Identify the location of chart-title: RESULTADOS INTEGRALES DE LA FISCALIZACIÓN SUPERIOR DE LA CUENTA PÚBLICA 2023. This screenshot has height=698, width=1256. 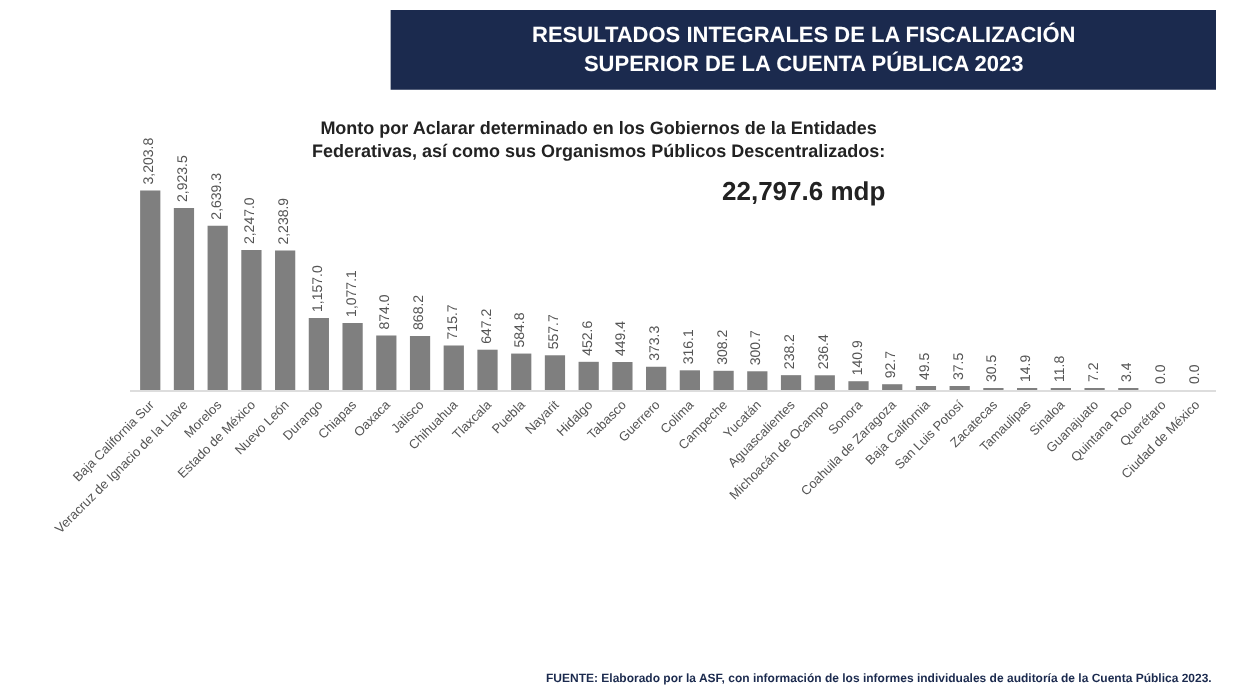
(804, 49).